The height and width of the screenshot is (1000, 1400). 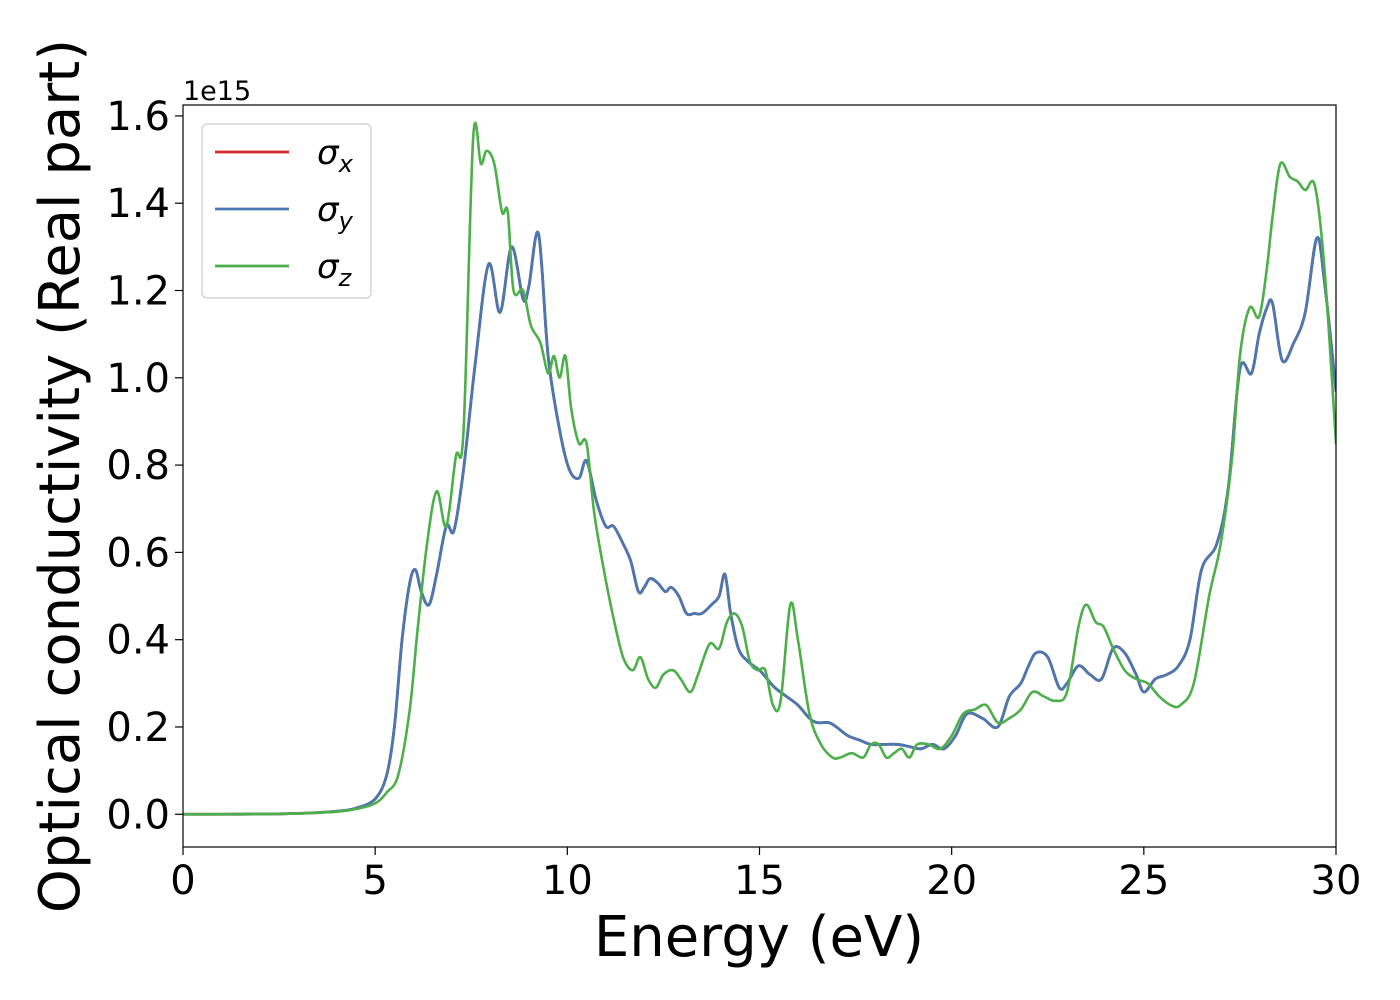 What do you see at coordinates (60, 476) in the screenshot?
I see `y-axis-label: Optical conductivity (Real part)` at bounding box center [60, 476].